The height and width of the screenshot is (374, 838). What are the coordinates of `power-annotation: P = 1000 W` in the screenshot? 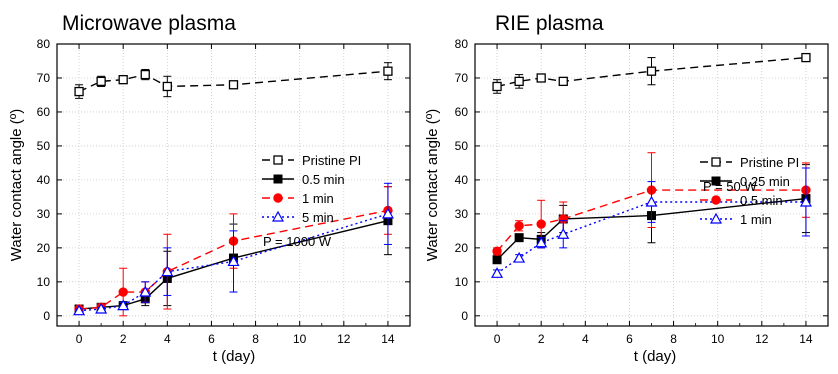 It's located at (297, 241).